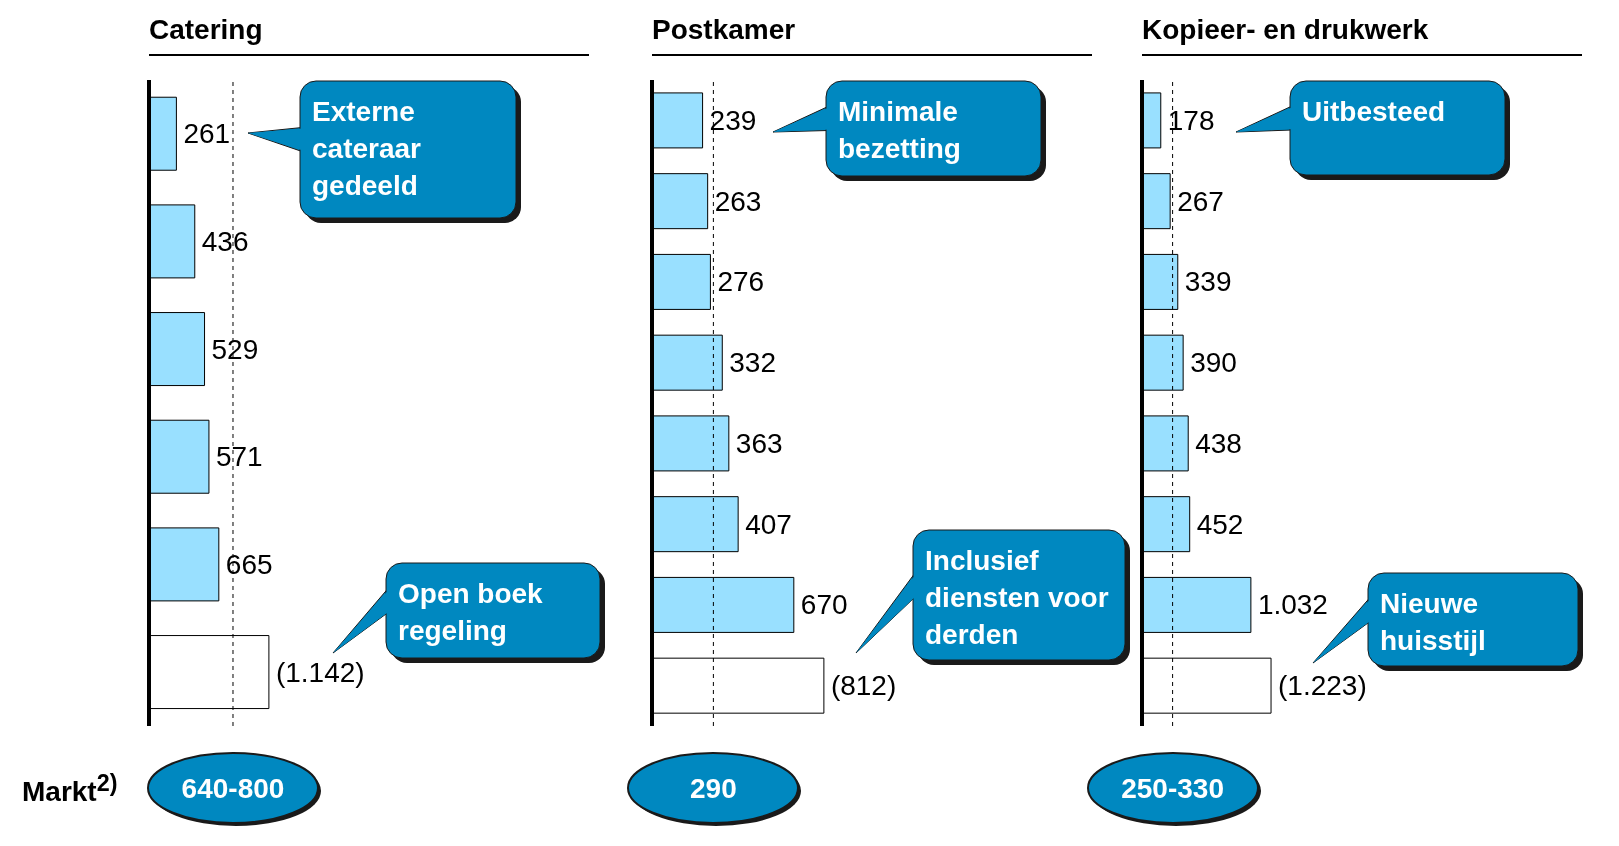  What do you see at coordinates (1220, 524) in the screenshot?
I see `data-label: 452` at bounding box center [1220, 524].